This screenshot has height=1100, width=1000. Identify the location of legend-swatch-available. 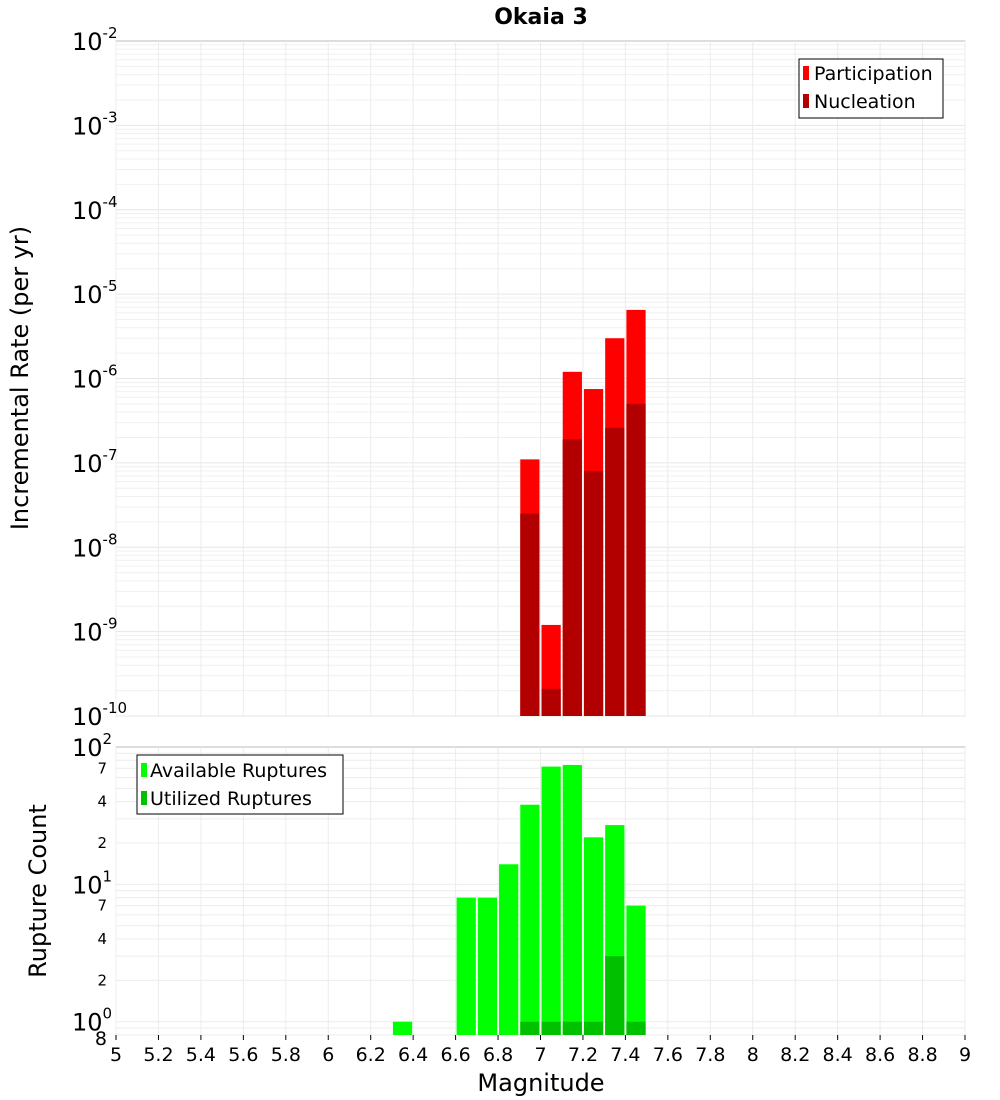
(144, 770).